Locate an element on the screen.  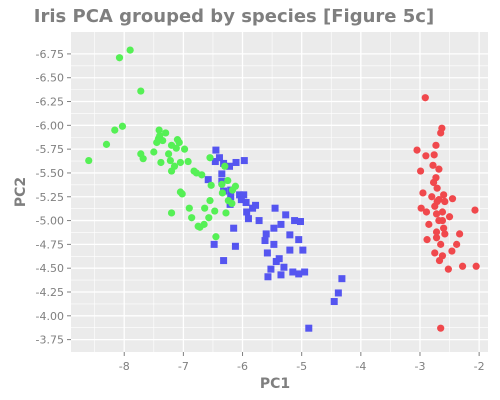
y-tick-label: -5.75 is located at coordinates (50, 149).